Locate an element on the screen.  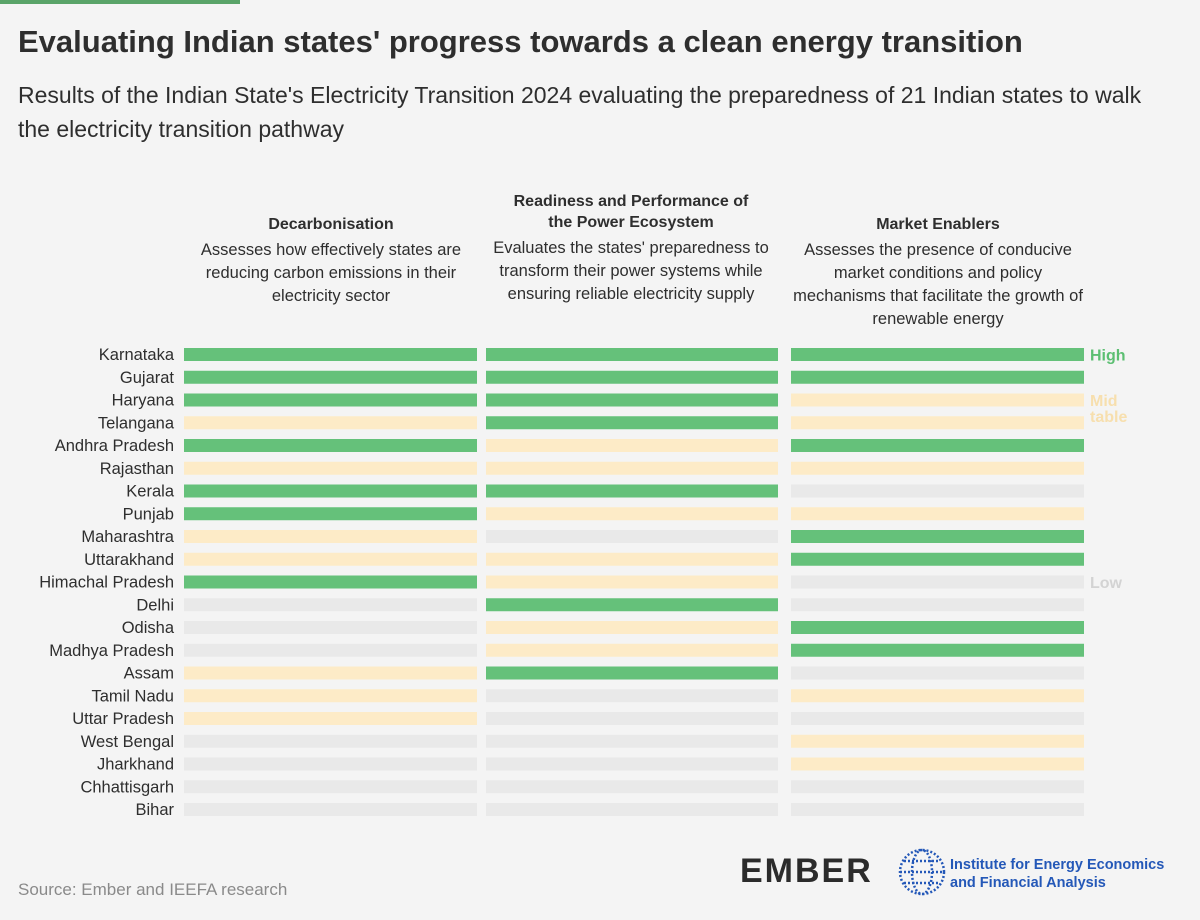
legend-high: High is located at coordinates (1108, 356).